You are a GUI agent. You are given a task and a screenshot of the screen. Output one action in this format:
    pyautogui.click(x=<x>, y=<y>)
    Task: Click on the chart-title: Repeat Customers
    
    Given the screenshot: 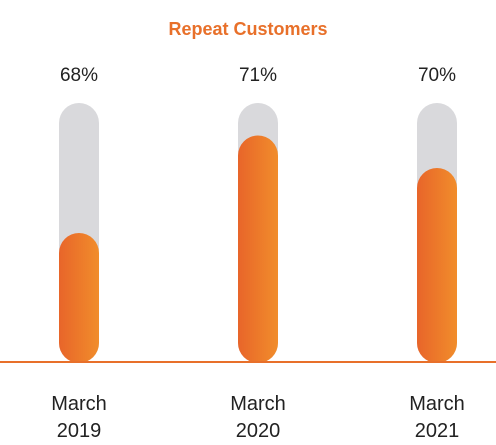 What is the action you would take?
    pyautogui.click(x=247, y=29)
    